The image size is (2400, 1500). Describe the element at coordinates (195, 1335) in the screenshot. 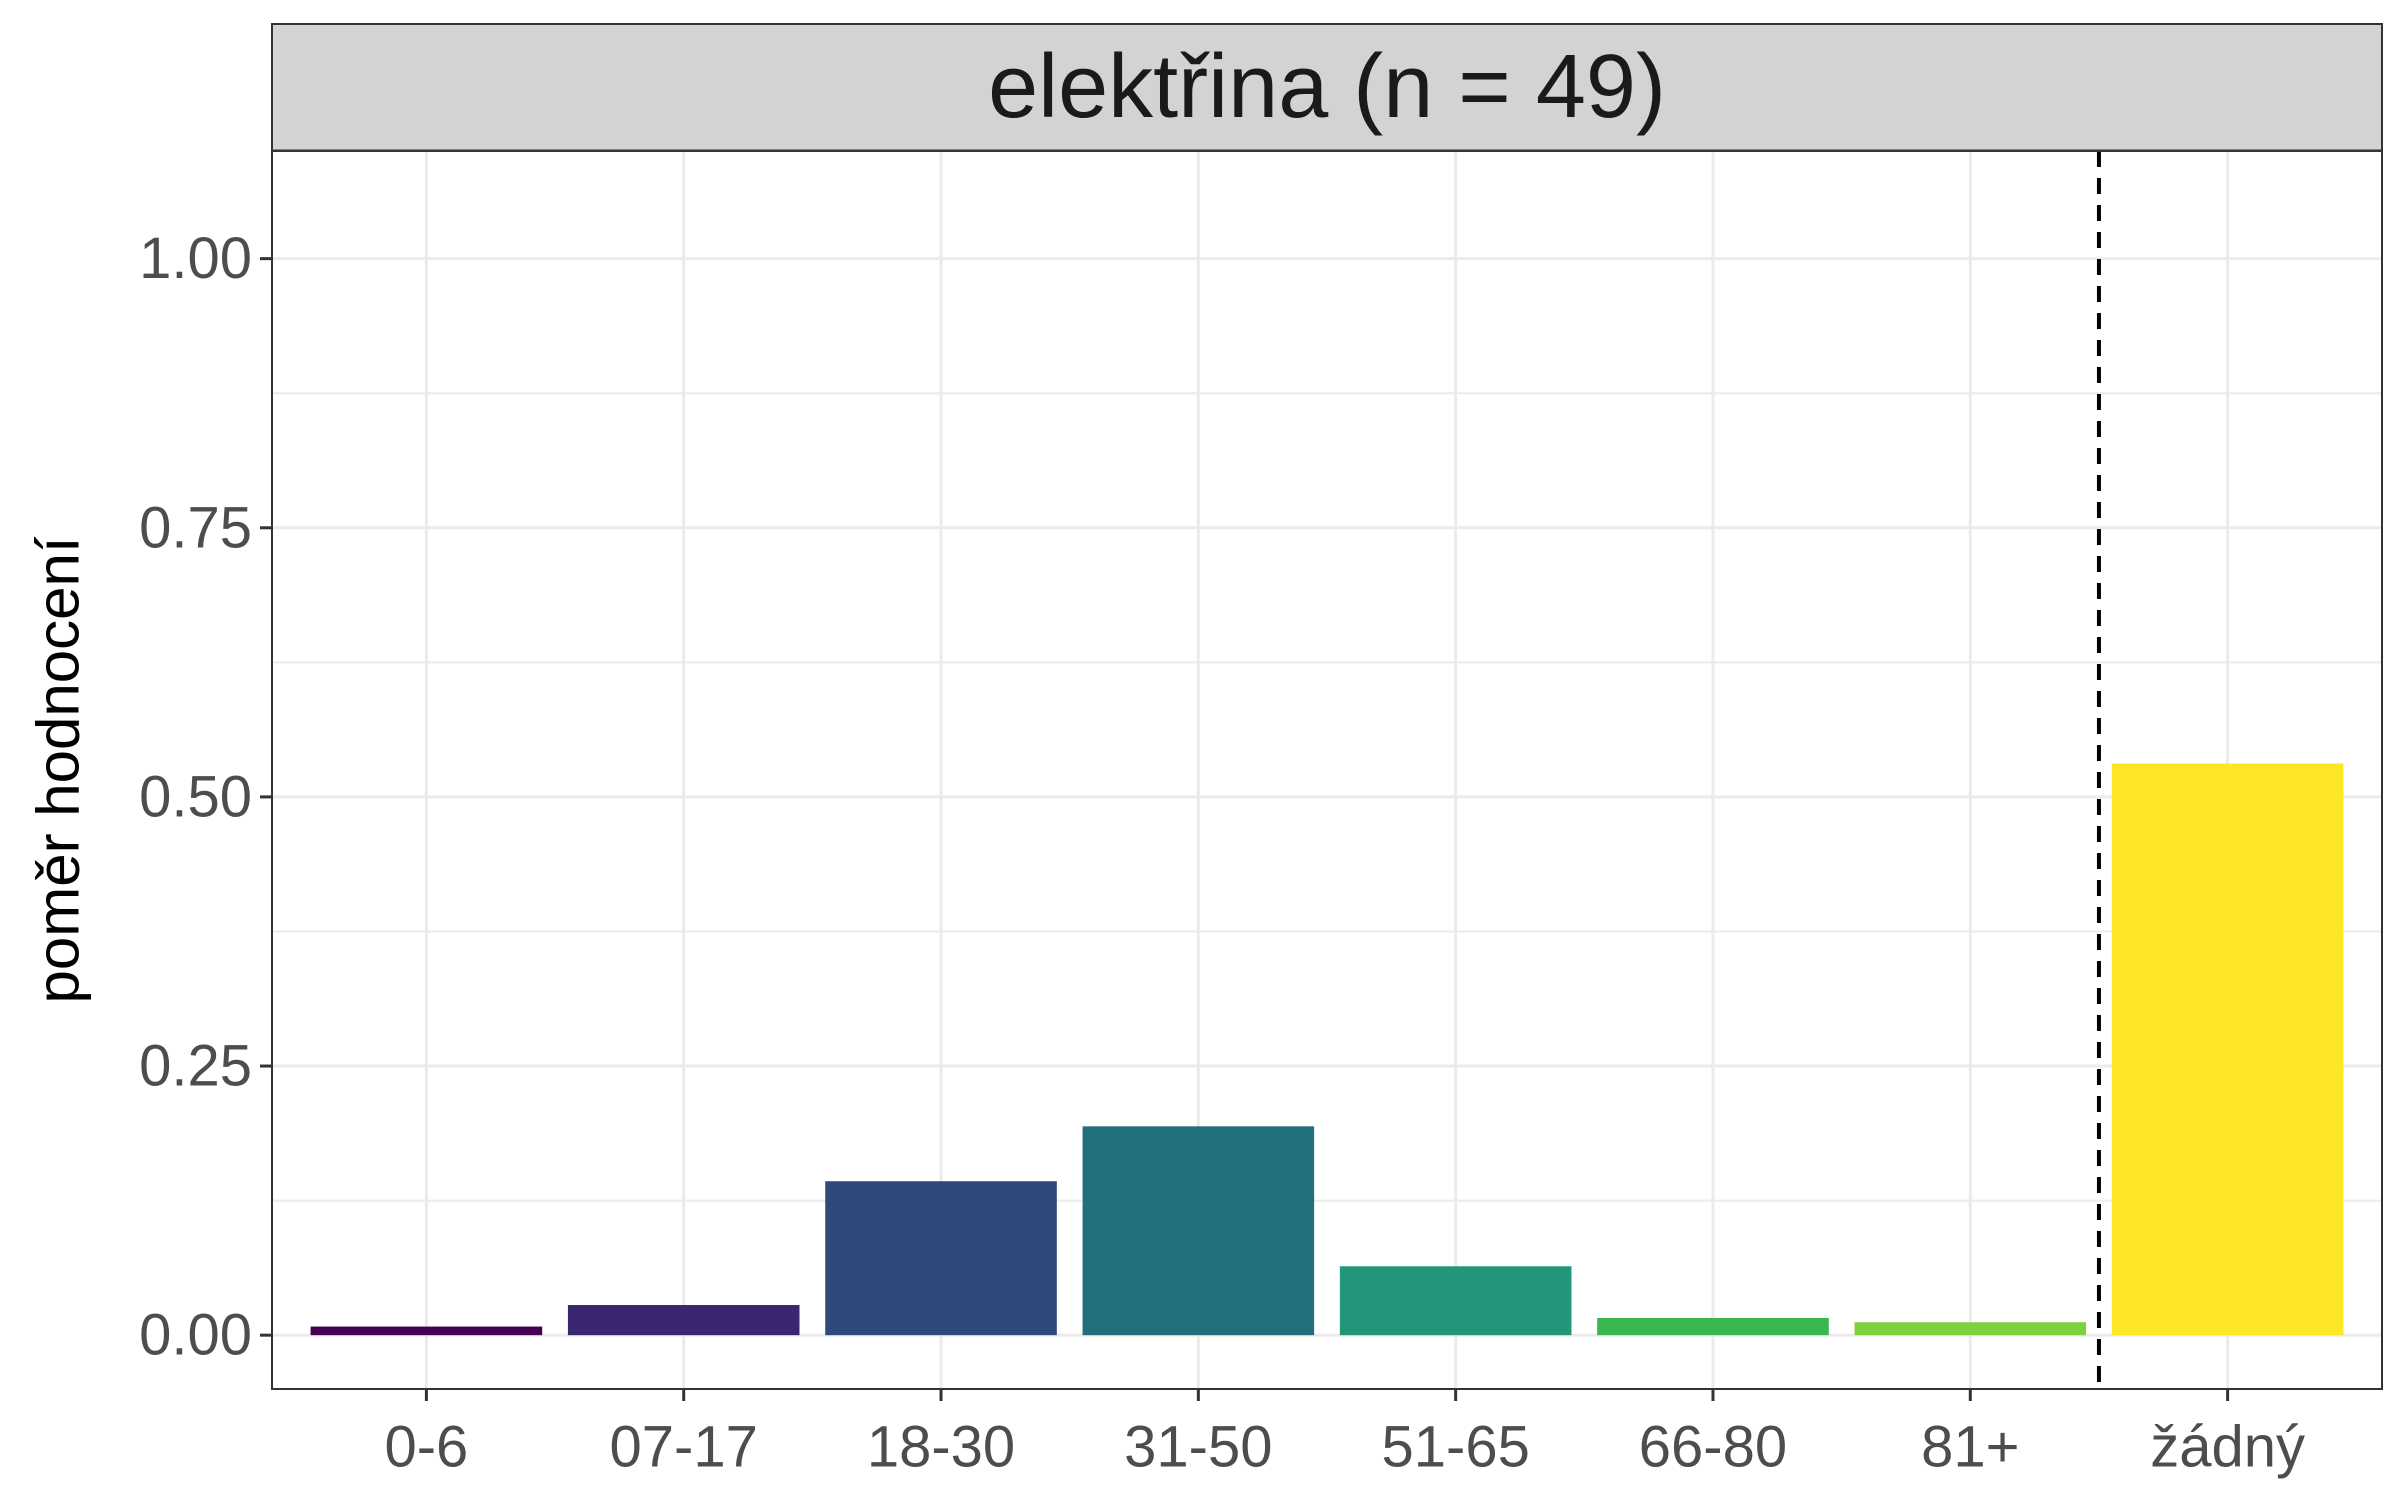

I see `y-tick-label: 0.00` at that location.